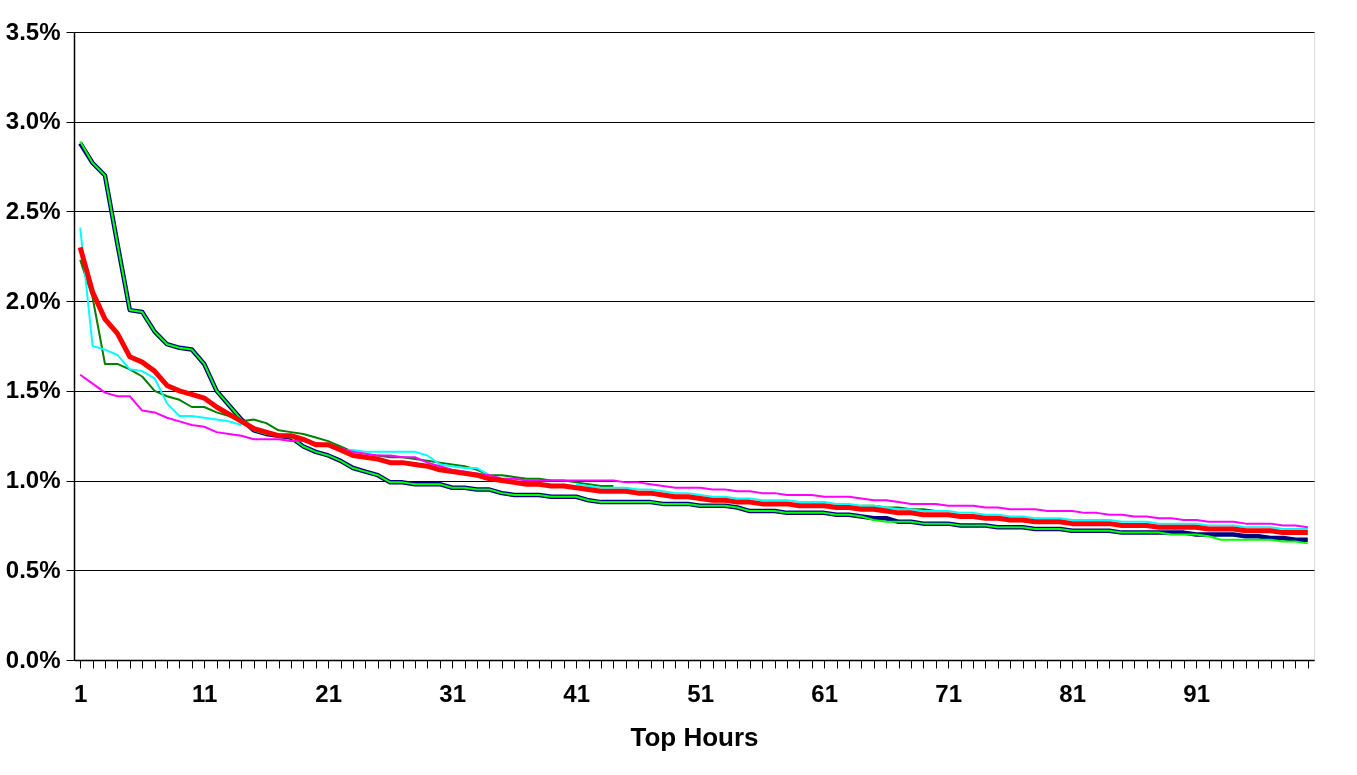 Image resolution: width=1357 pixels, height=775 pixels. What do you see at coordinates (33, 31) in the screenshot?
I see `y-tick-label: 3.5%` at bounding box center [33, 31].